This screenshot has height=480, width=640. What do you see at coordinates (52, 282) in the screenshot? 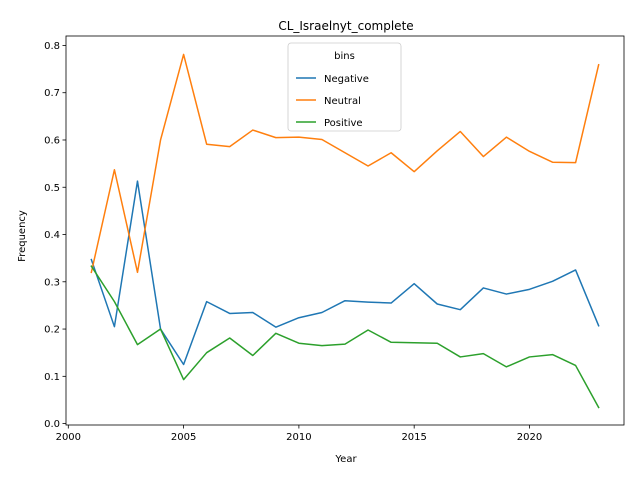
I see `y-tick-label: 0.3` at bounding box center [52, 282].